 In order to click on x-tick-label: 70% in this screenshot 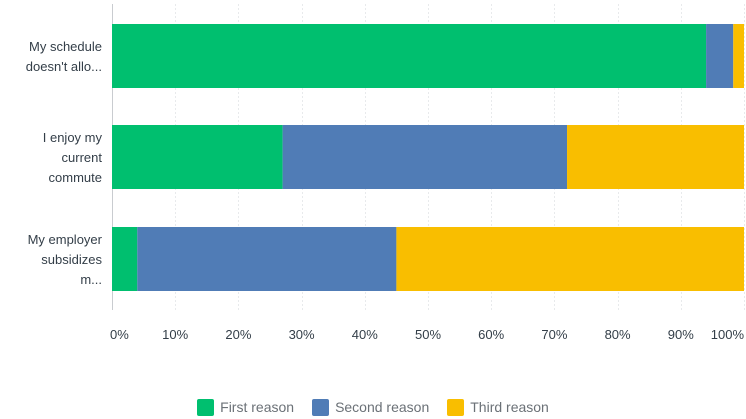, I will do `click(554, 334)`.